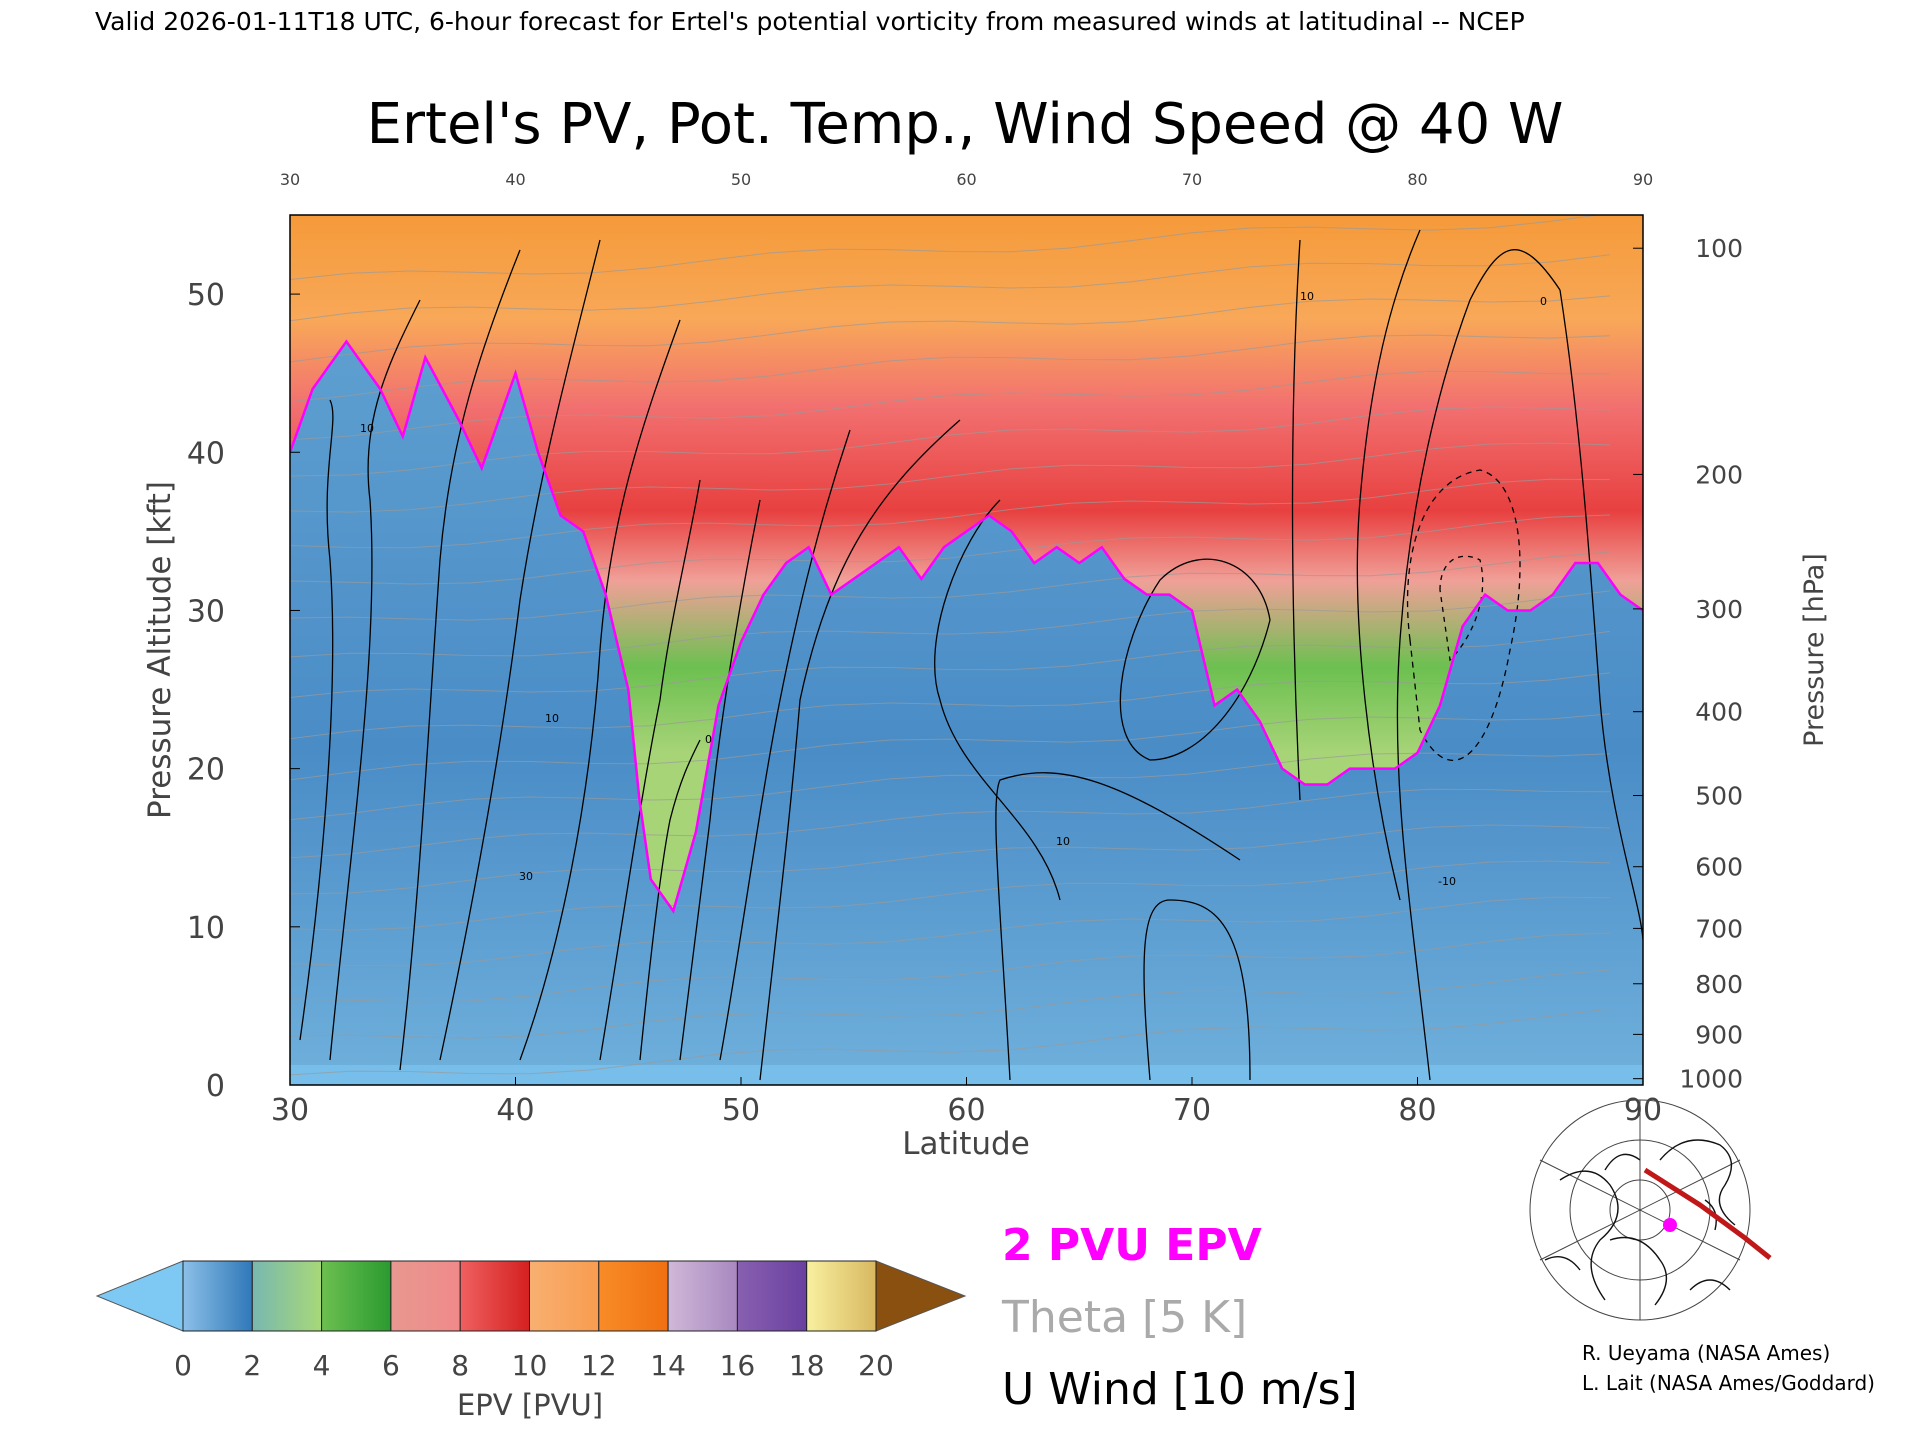 Image resolution: width=1920 pixels, height=1440 pixels. Describe the element at coordinates (1706, 1353) in the screenshot. I see `credit-line-1: R. Ueyama (NASA Ames)` at that location.